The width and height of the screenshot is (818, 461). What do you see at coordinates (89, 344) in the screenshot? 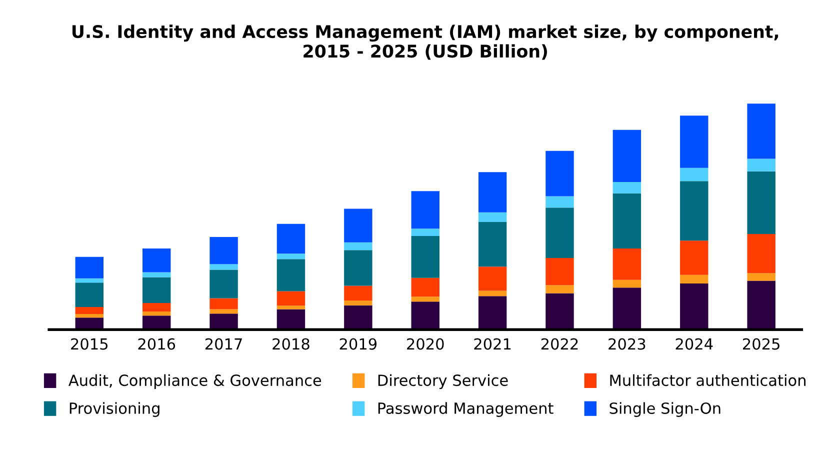
I see `x-tick-label: 2015` at bounding box center [89, 344].